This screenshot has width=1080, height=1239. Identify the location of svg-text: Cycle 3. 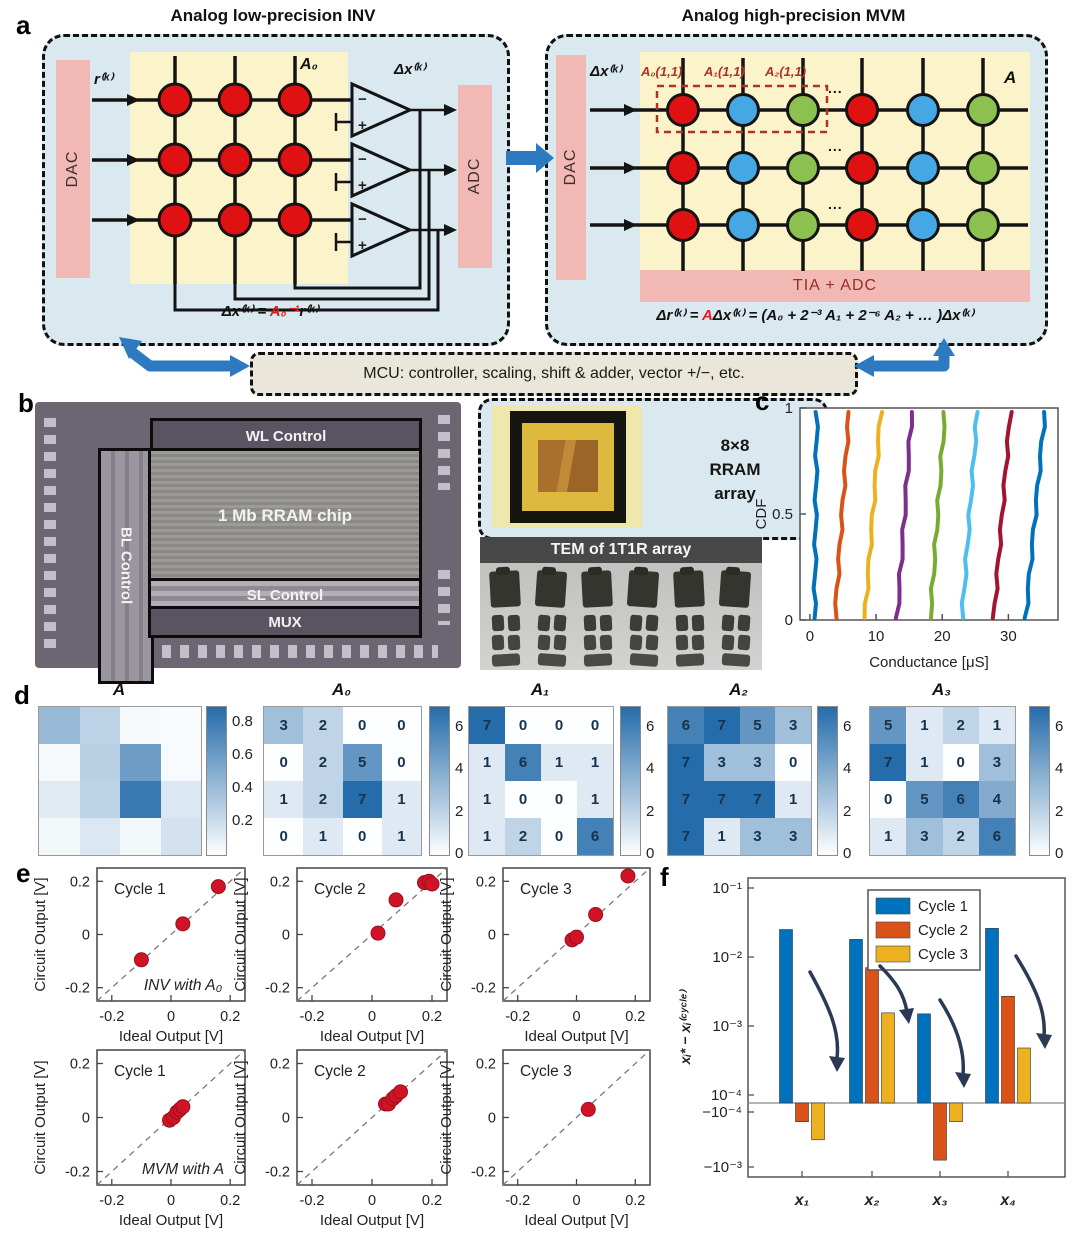
(943, 954).